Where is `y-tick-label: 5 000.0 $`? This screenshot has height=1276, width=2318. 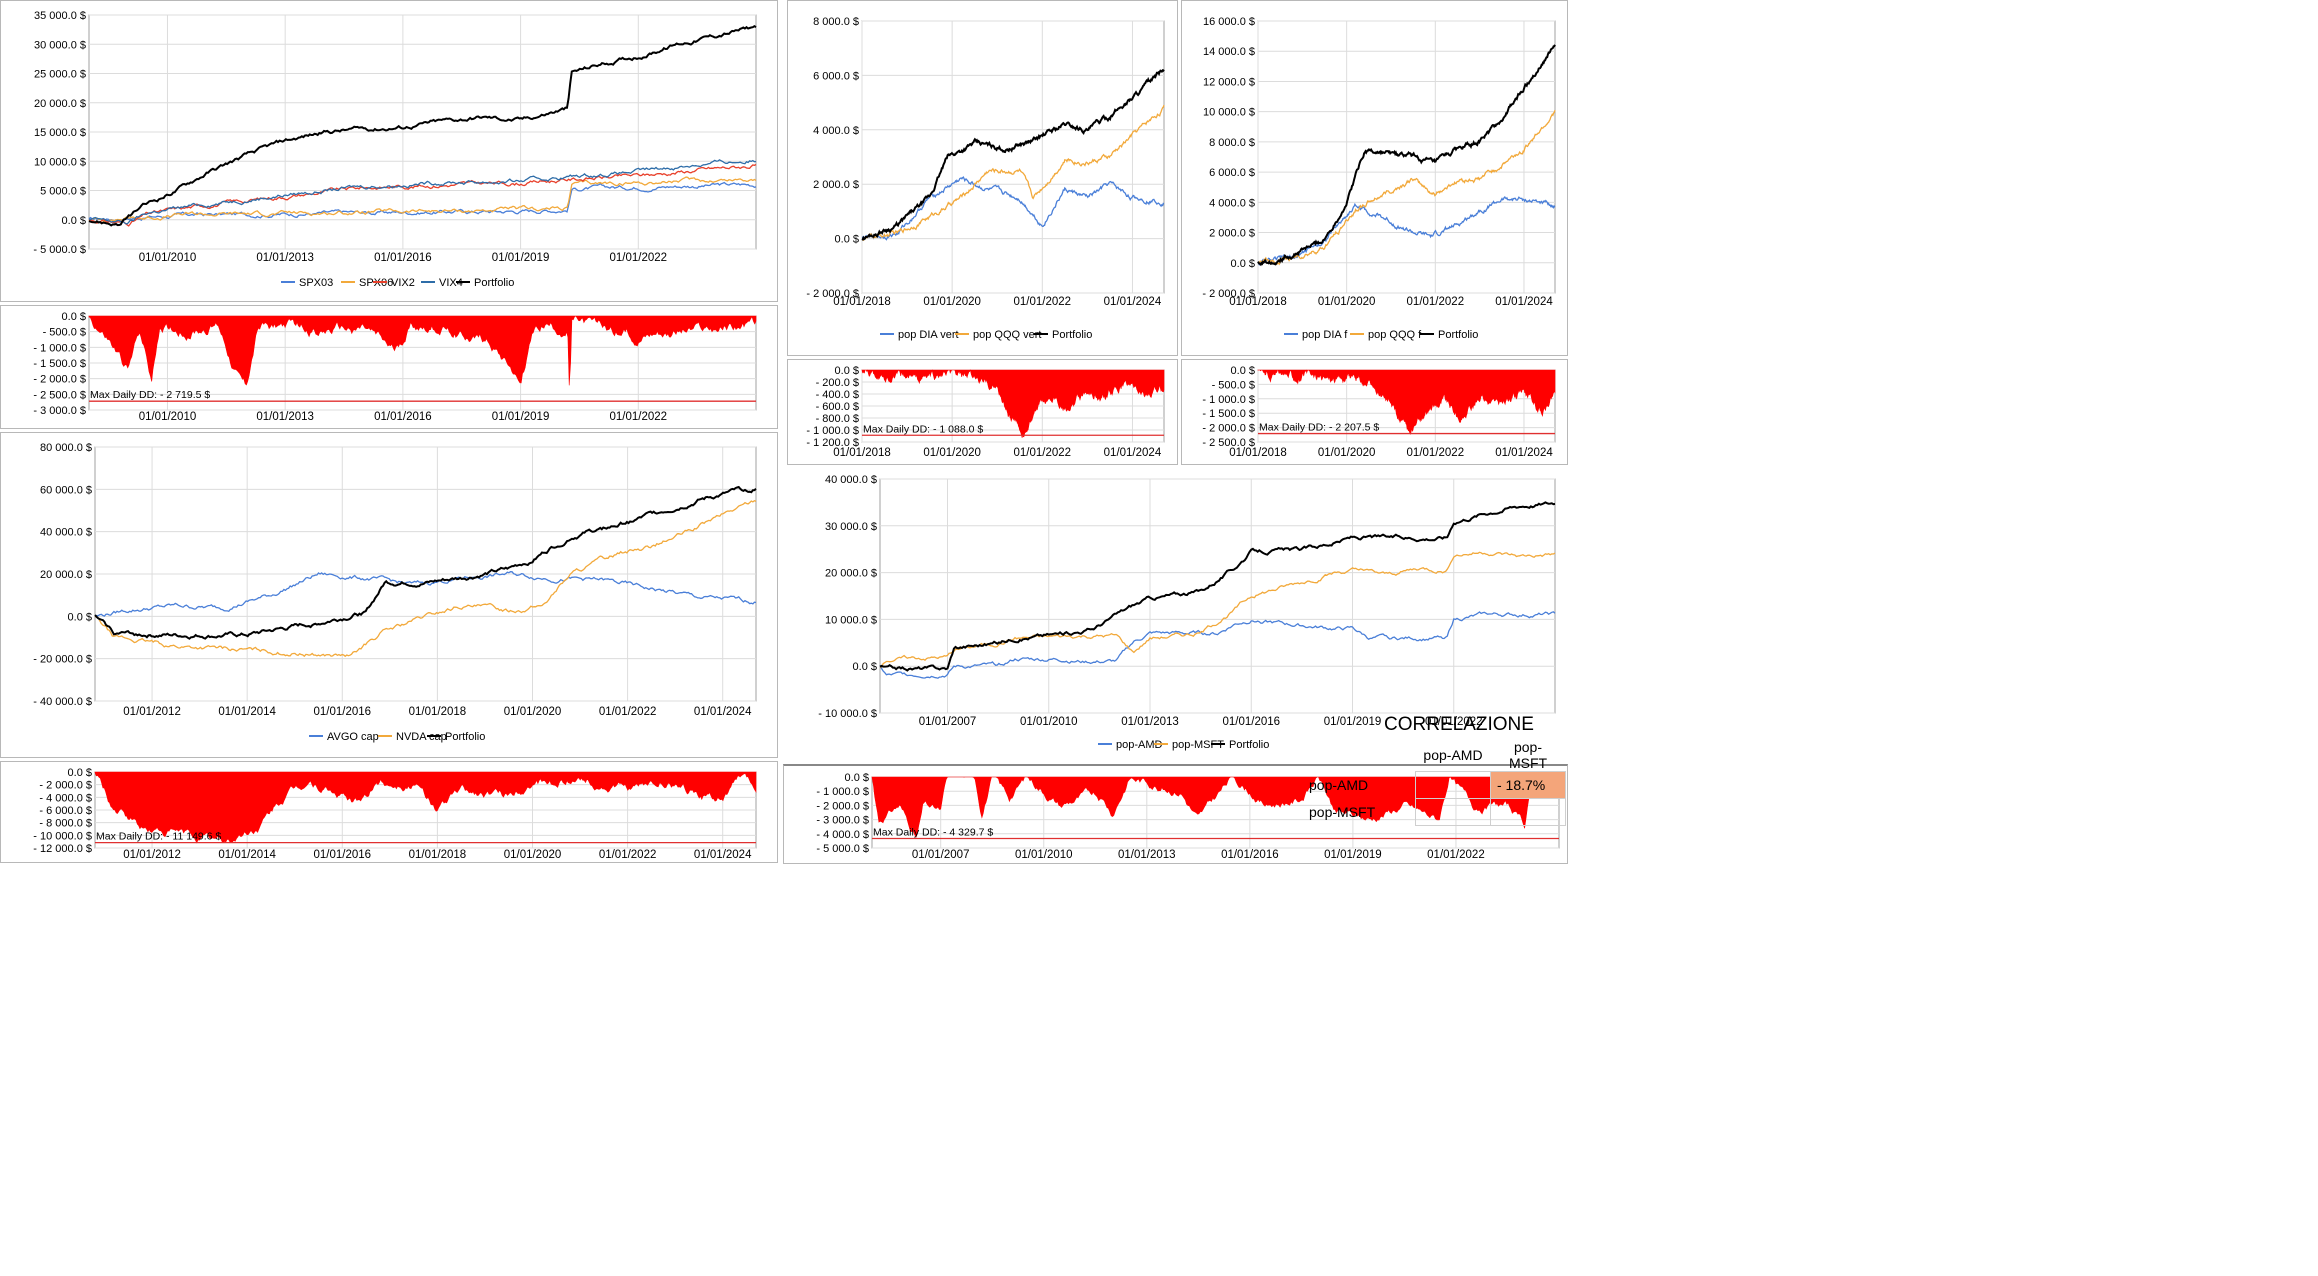
y-tick-label: 5 000.0 $ is located at coordinates (63, 192).